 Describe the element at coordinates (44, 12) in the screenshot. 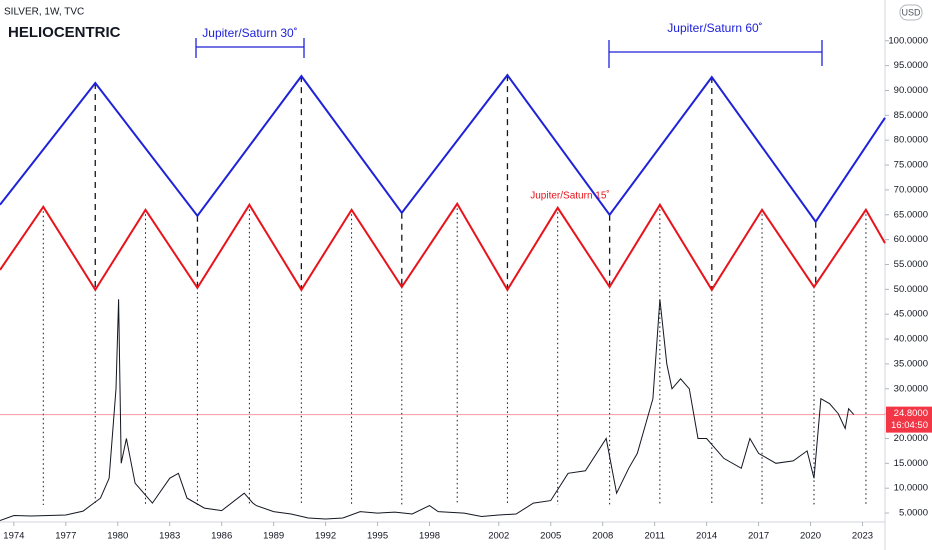

I see `symbol-header: SILVER, 1W, TVC` at that location.